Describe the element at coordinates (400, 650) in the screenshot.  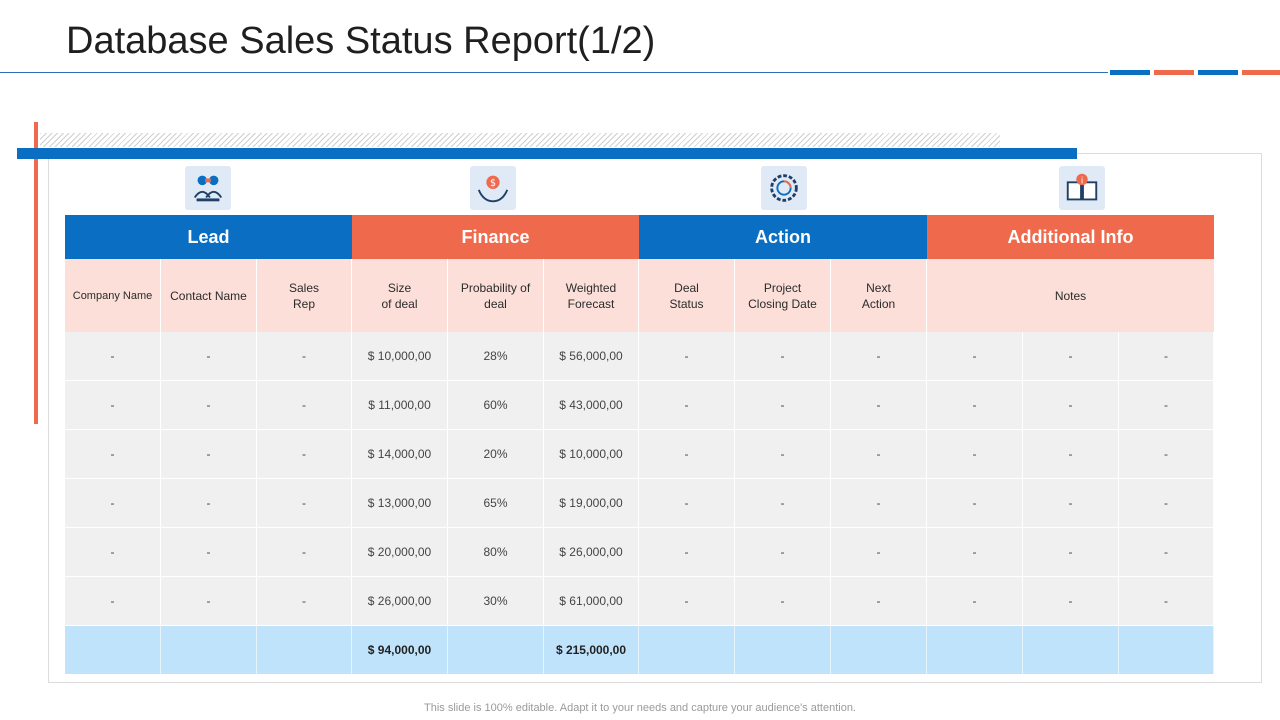
I see `total-cell: $ 94,000,00` at that location.